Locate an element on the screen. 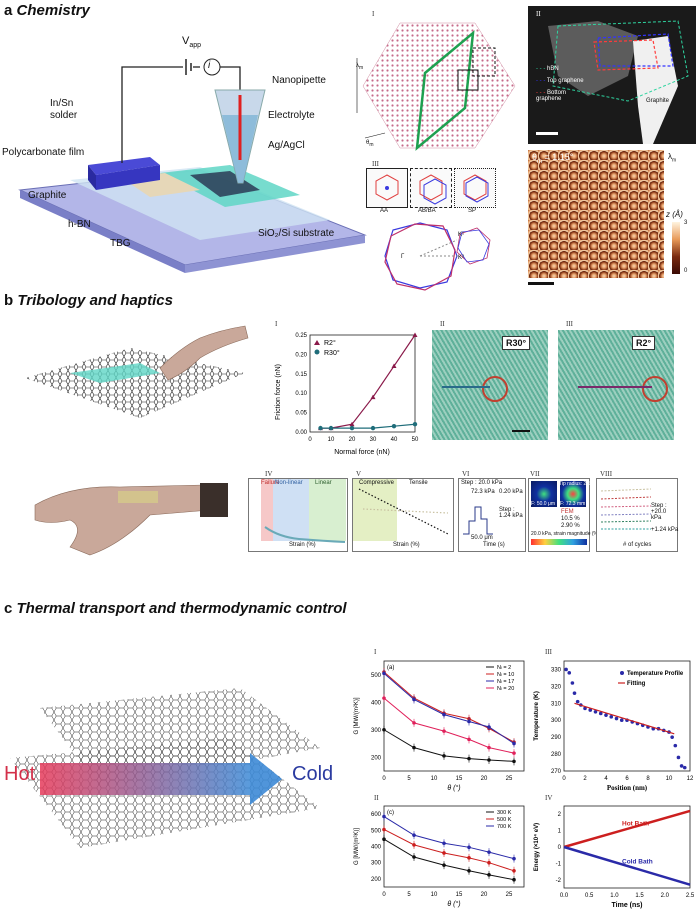 This screenshot has width=700, height=911. friction-xtick: 0 is located at coordinates (310, 440).